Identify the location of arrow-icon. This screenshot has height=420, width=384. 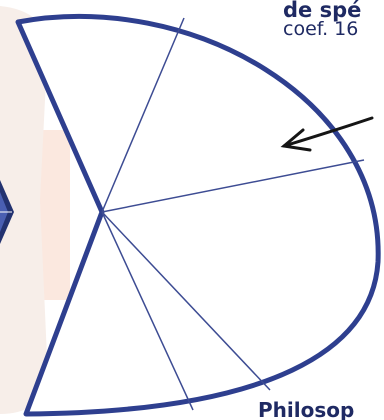
(327, 134).